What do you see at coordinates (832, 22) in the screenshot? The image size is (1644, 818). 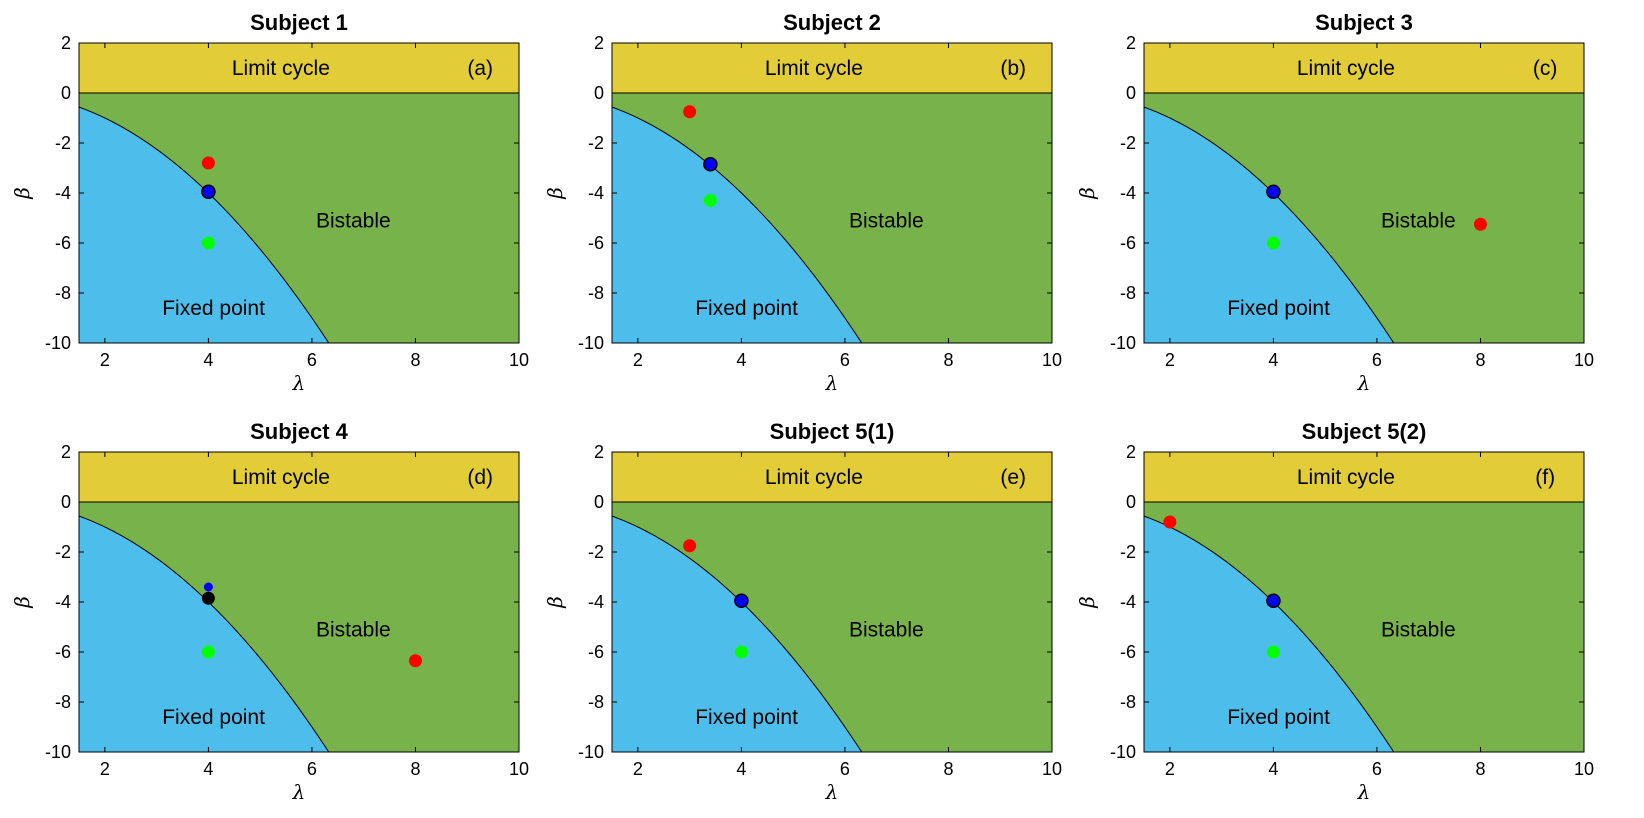 I see `panel-title: Subject 2` at bounding box center [832, 22].